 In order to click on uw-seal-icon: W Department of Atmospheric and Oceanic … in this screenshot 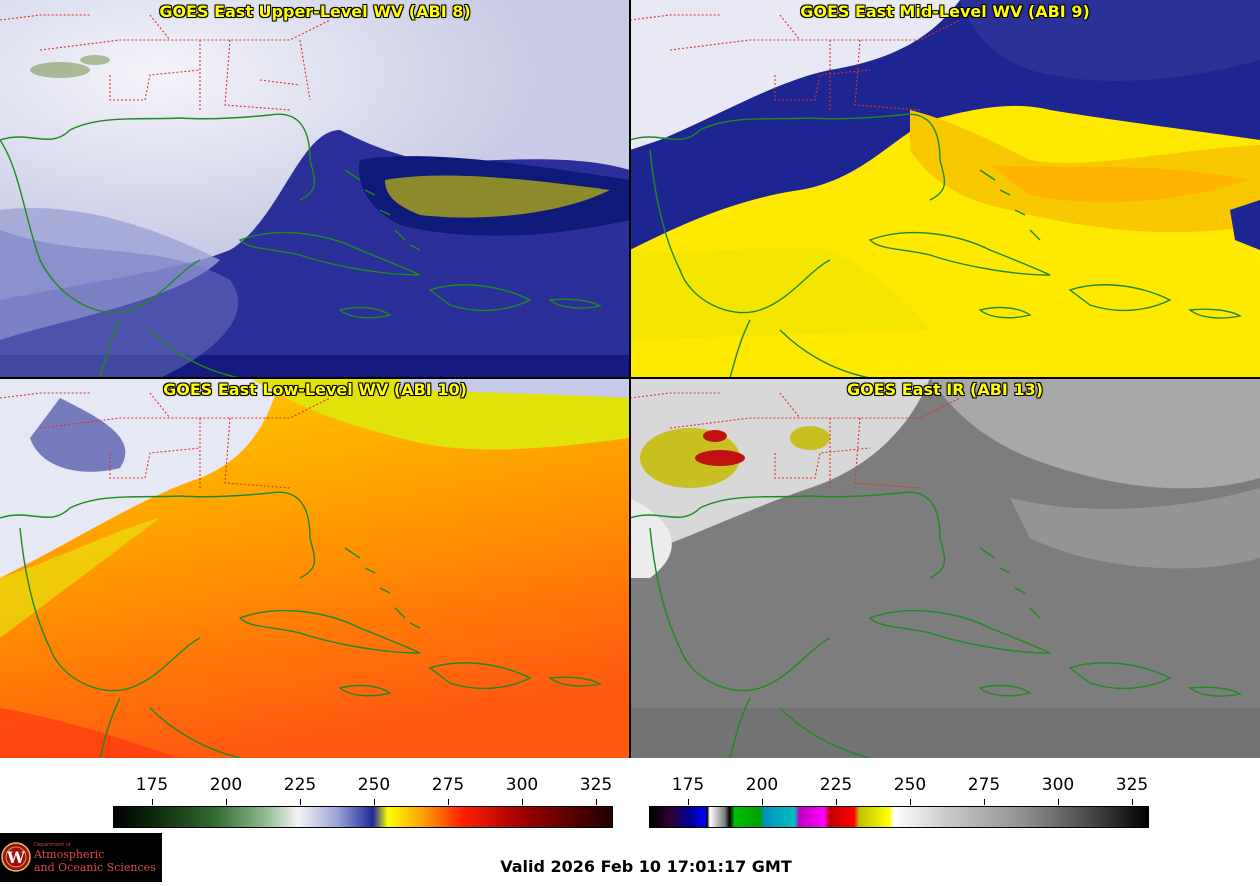, I will do `click(78, 858)`.